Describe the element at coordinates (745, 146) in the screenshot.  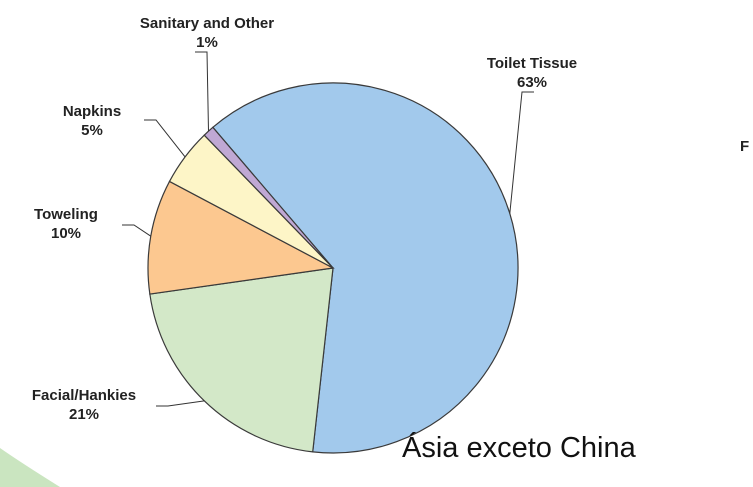
I see `edge-label: F` at that location.